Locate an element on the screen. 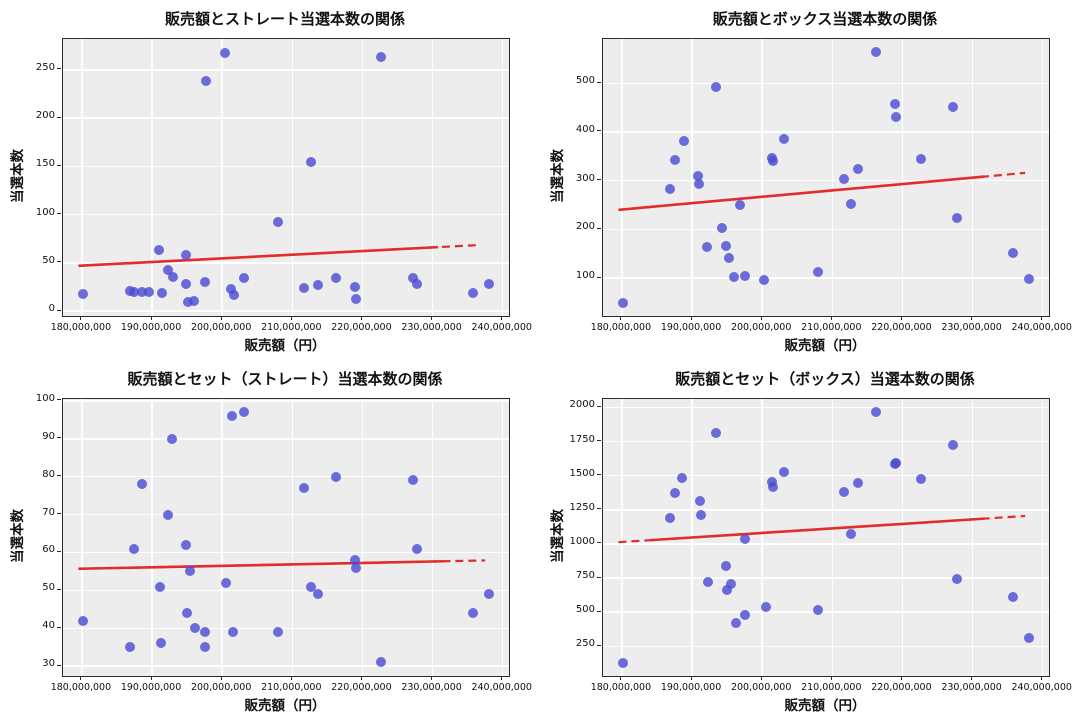 This screenshot has width=1080, height=720. y-tick-label: 1750 is located at coordinates (582, 439).